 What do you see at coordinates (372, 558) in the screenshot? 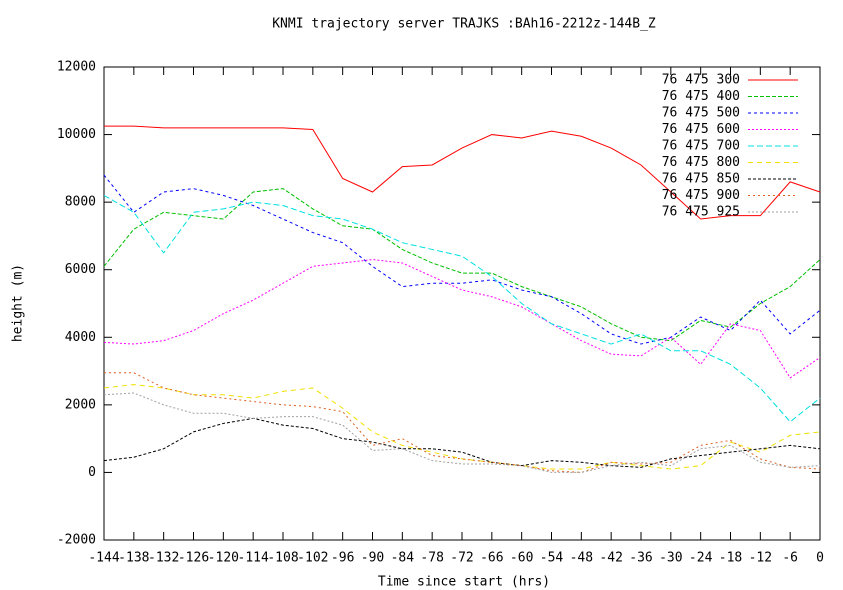
I see `x-tick-label: -90` at bounding box center [372, 558].